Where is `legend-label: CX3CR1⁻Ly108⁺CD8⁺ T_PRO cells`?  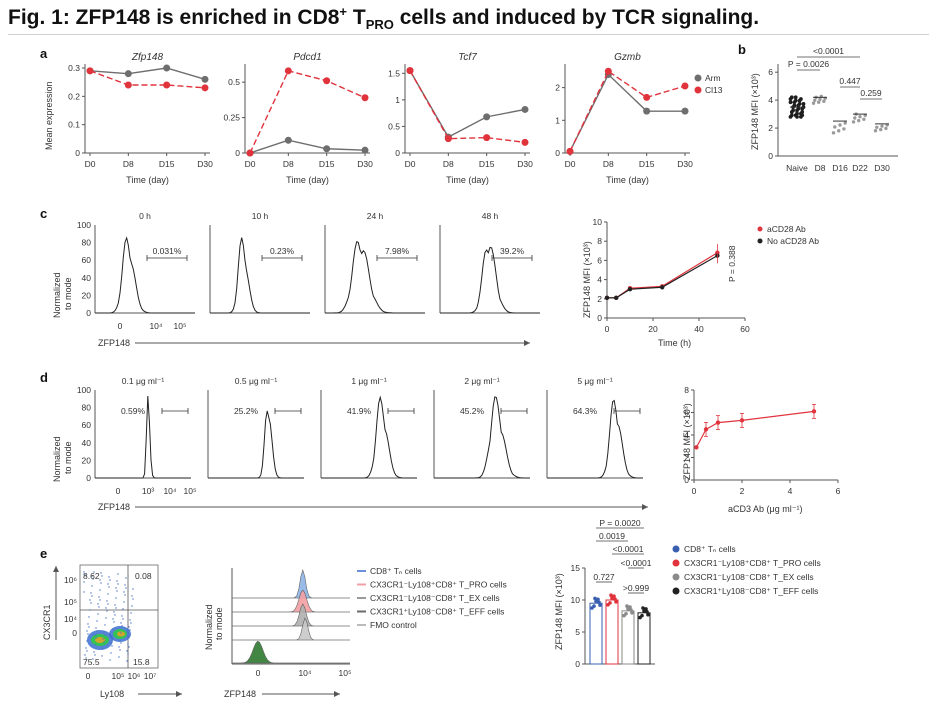
legend-label: CX3CR1⁻Ly108⁺CD8⁺ T_PRO cells is located at coordinates (752, 563).